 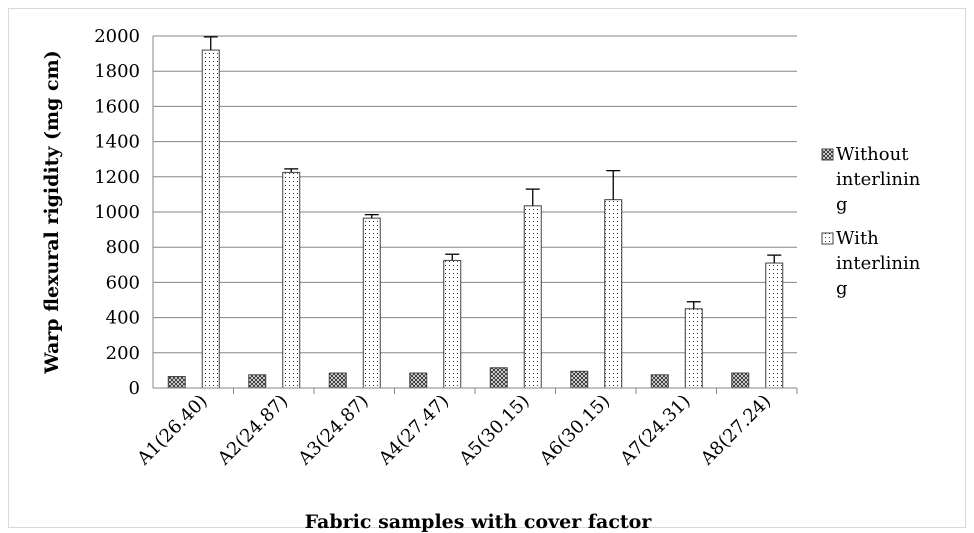 What do you see at coordinates (172, 430) in the screenshot?
I see `x-tick-label: A1(26.40)` at bounding box center [172, 430].